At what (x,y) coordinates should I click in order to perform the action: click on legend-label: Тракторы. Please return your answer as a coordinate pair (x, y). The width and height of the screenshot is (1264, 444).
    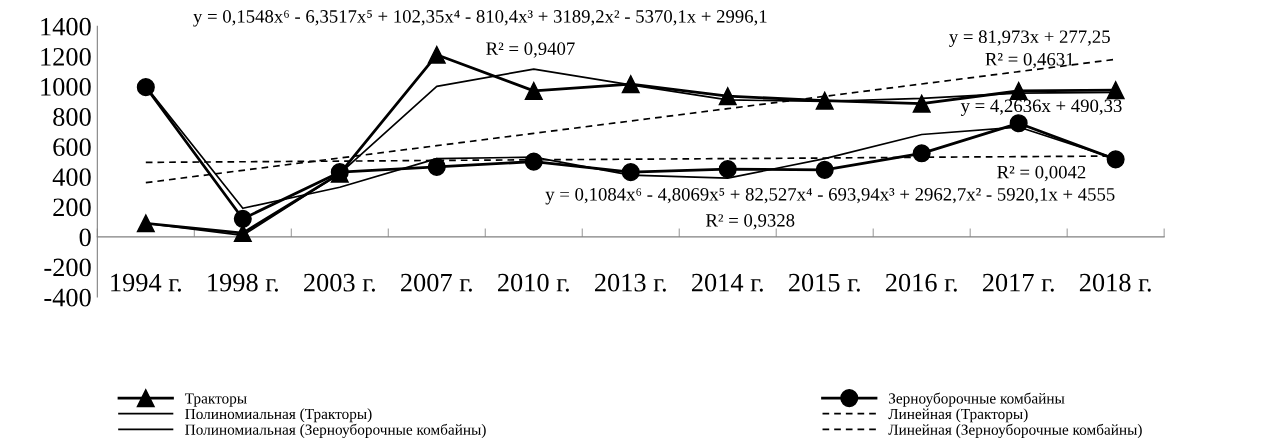
    Looking at the image, I should click on (215, 400).